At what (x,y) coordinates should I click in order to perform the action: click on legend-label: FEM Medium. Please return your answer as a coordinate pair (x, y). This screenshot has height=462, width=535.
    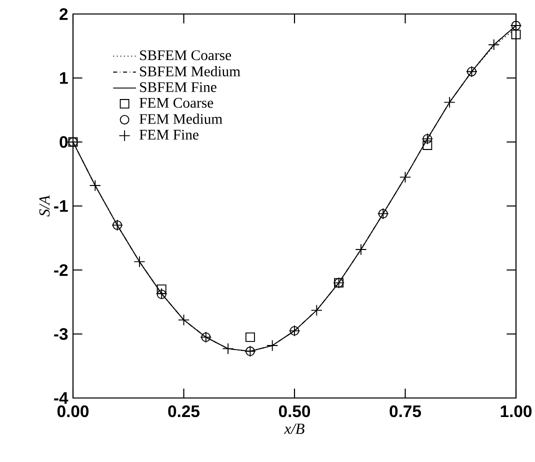
    Looking at the image, I should click on (180, 119).